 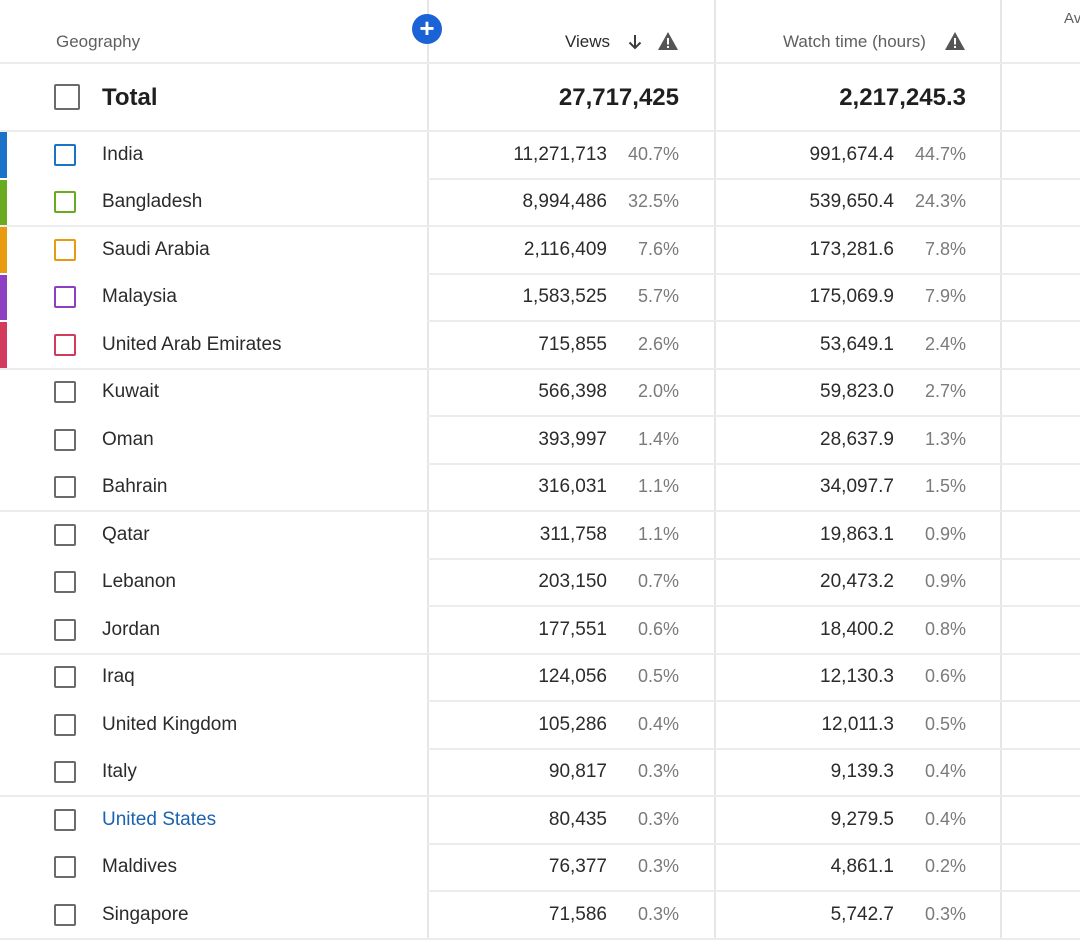 What do you see at coordinates (658, 438) in the screenshot?
I see `views-percent: 1.4%` at bounding box center [658, 438].